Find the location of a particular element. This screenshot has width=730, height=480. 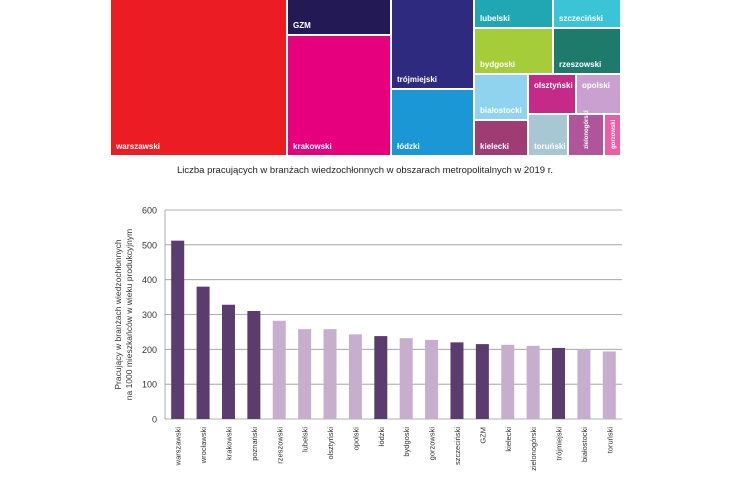

y-tick-label: 100 is located at coordinates (149, 385).